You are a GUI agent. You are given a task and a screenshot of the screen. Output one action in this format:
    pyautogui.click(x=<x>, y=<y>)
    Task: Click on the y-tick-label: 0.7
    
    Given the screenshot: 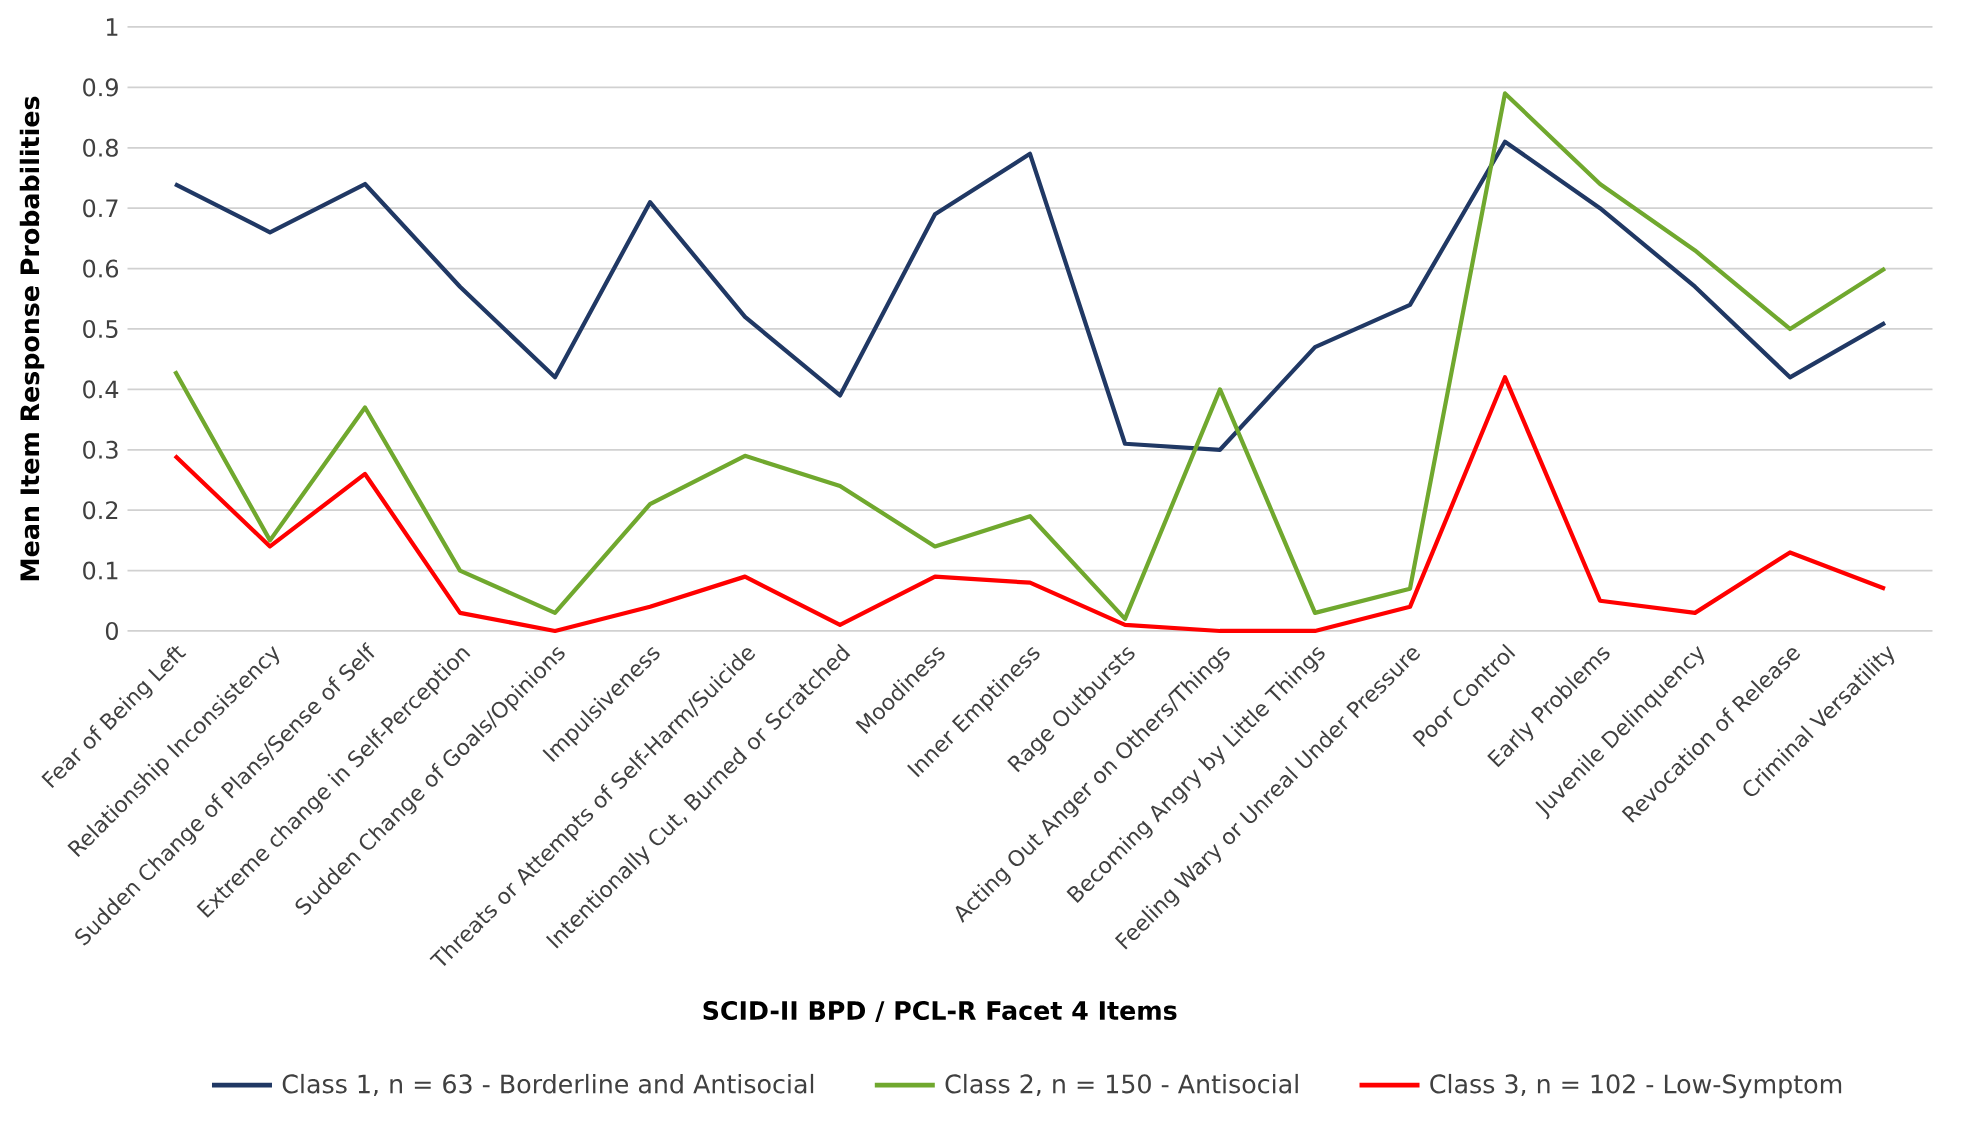 What is the action you would take?
    pyautogui.click(x=100, y=208)
    